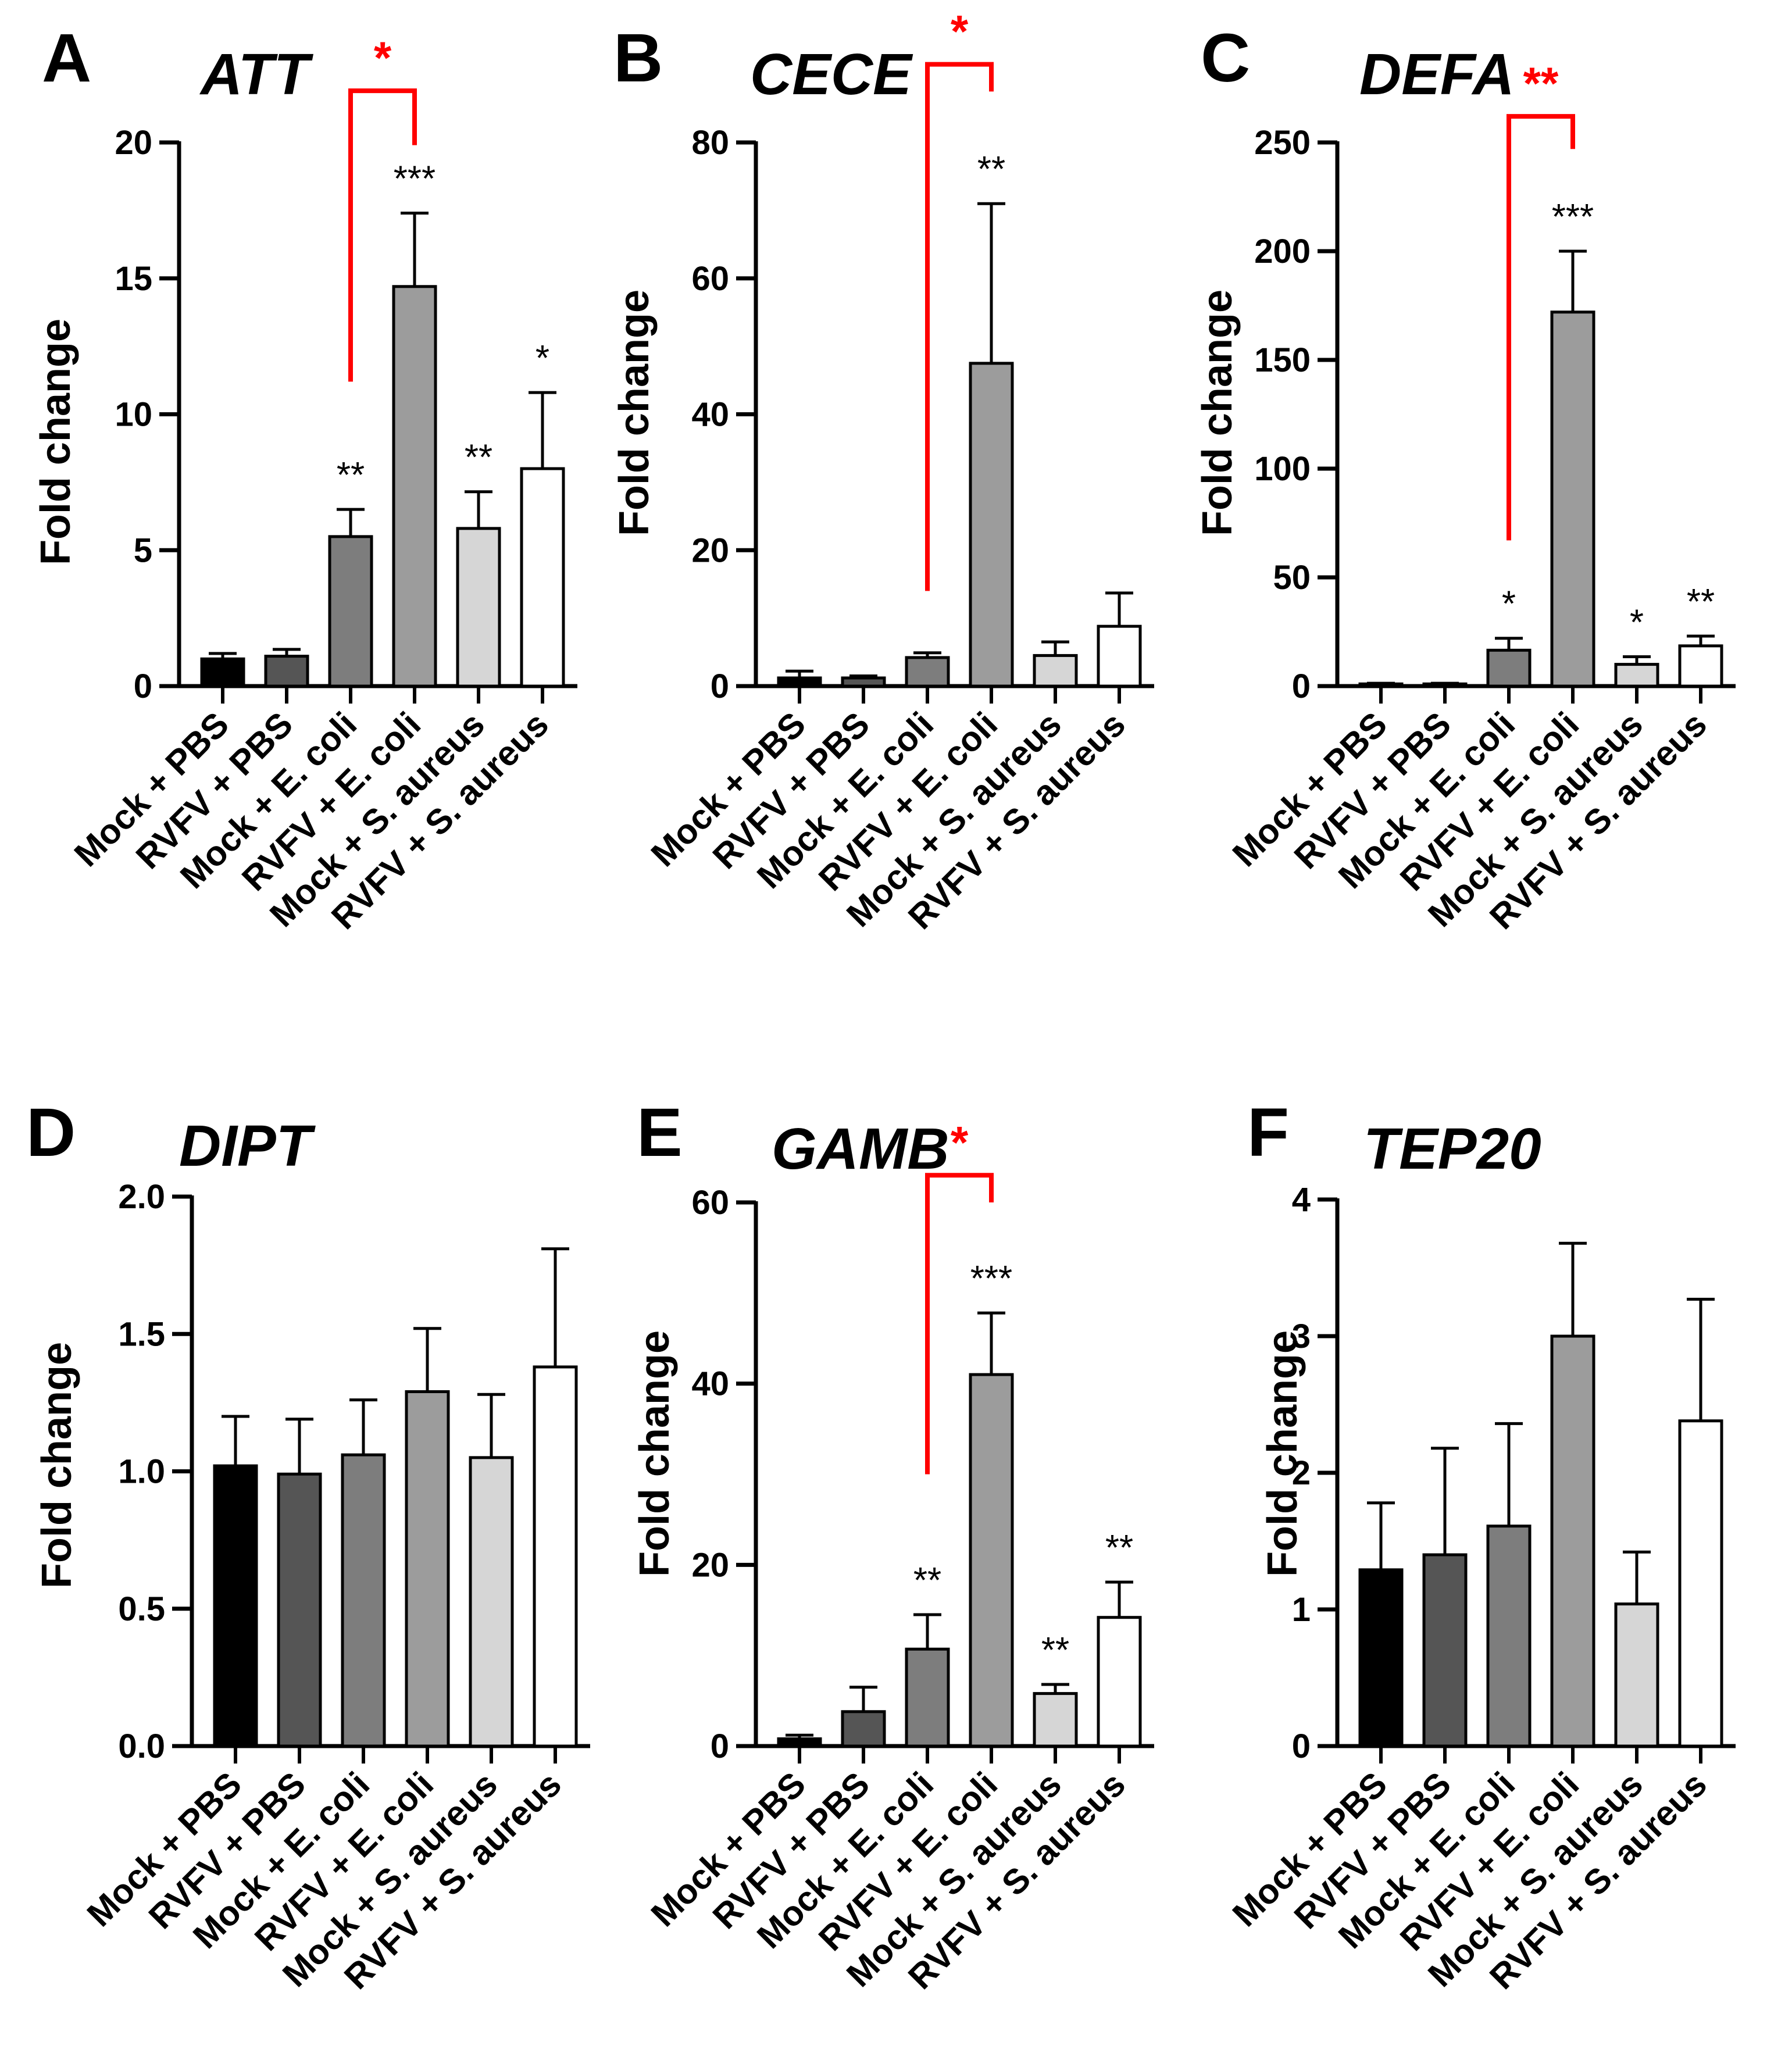 Image resolution: width=1792 pixels, height=2049 pixels. I want to click on comparison-bracket-c, so click(1541, 327).